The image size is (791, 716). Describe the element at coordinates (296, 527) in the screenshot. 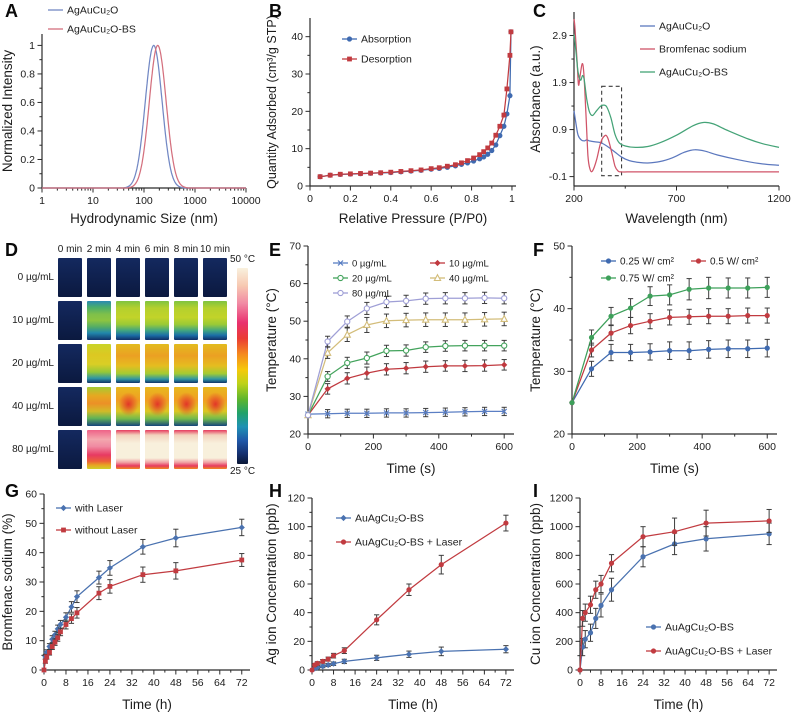

I see `y-tick-label: 100` at that location.